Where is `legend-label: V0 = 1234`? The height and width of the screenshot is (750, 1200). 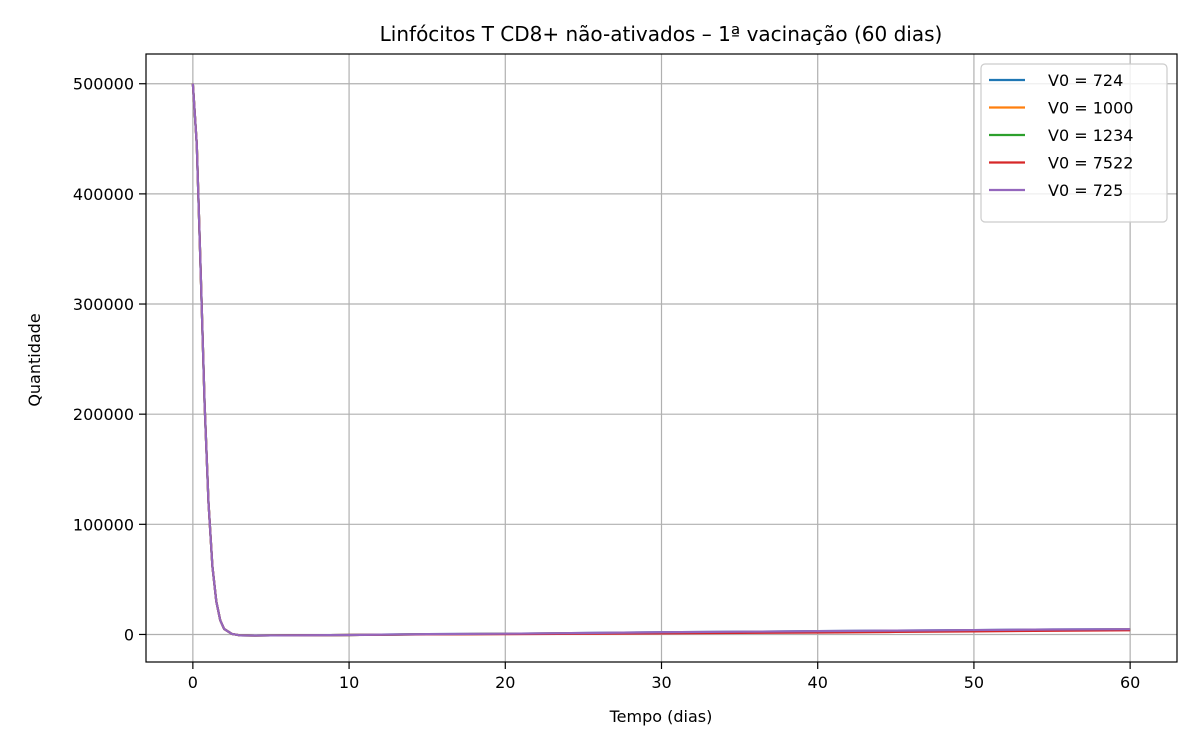
legend-label: V0 = 1234 is located at coordinates (1090, 135).